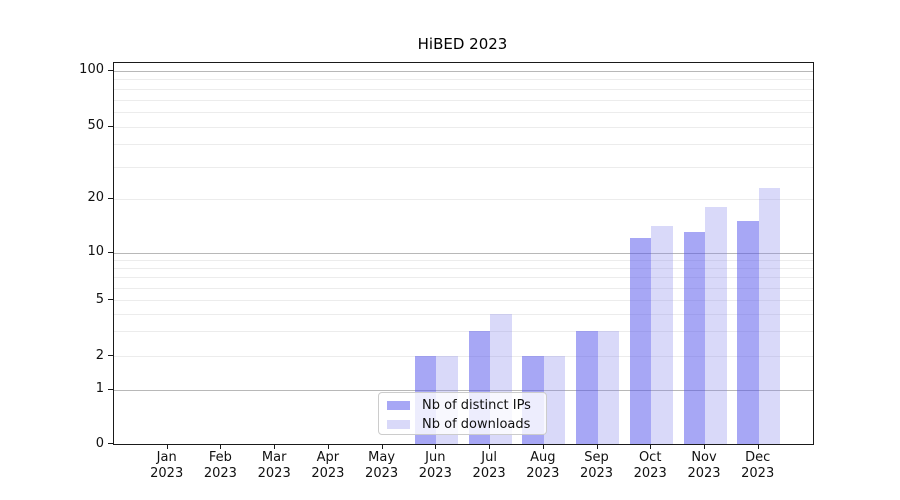 The image size is (900, 500). What do you see at coordinates (587, 387) in the screenshot?
I see `bar-ips-sep` at bounding box center [587, 387].